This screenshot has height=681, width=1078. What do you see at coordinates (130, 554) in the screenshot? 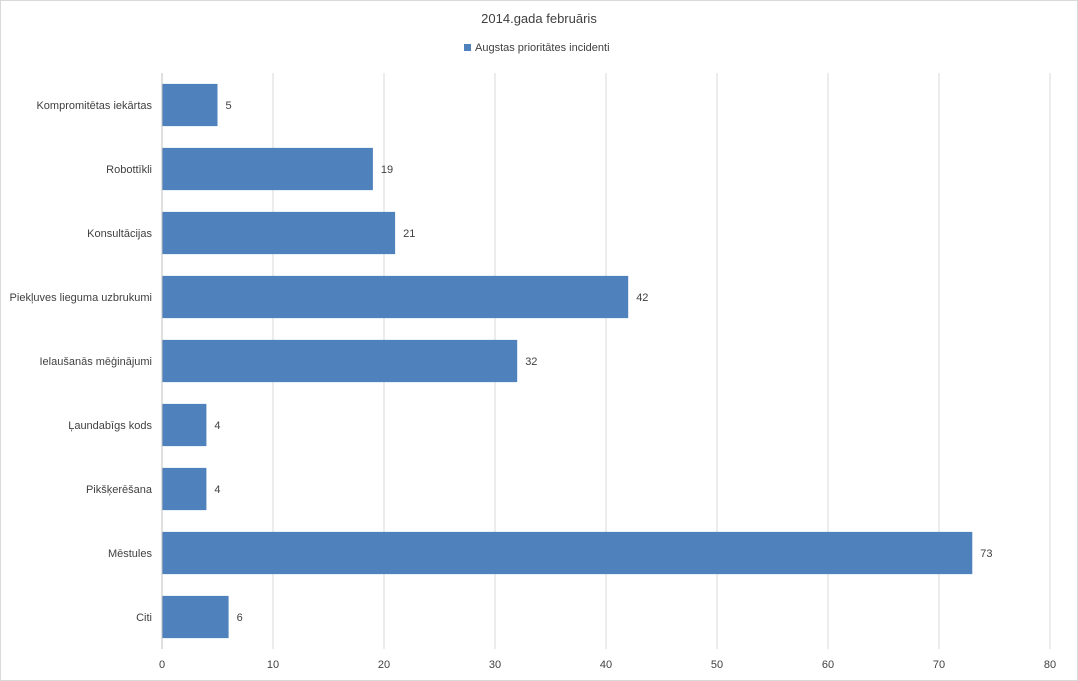
I see `category-label: Mēstules` at bounding box center [130, 554].